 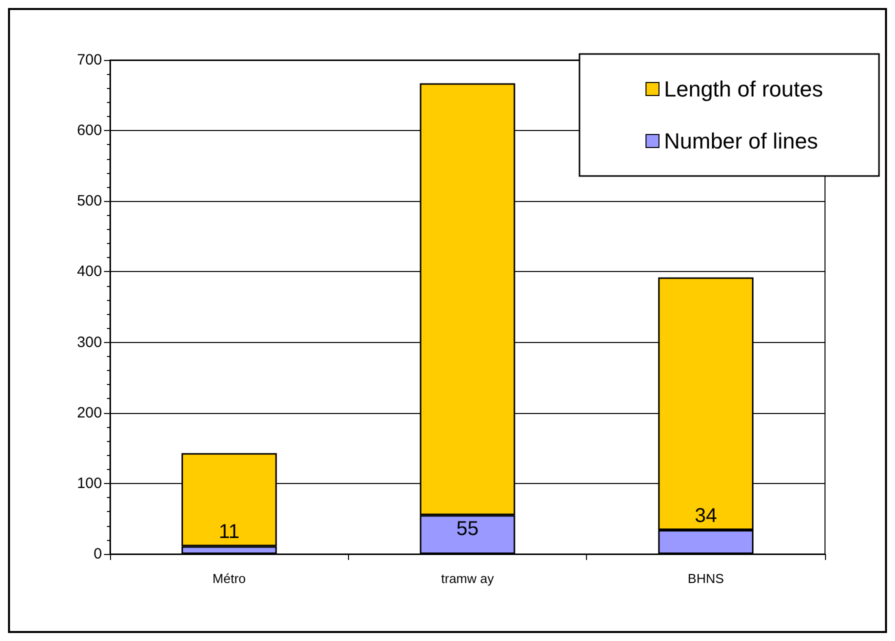 What do you see at coordinates (467, 578) in the screenshot?
I see `x-tick-label: tramw ay` at bounding box center [467, 578].